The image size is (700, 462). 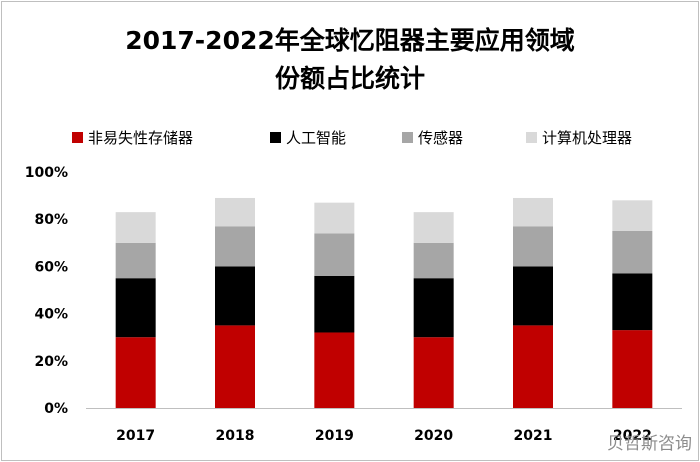 I want to click on x-tick-label: 2020, so click(x=433, y=436).